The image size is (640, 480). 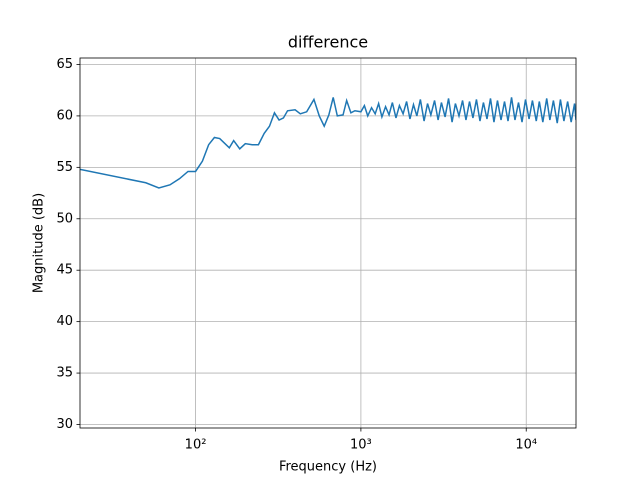 I want to click on chart-title: difference, so click(x=328, y=42).